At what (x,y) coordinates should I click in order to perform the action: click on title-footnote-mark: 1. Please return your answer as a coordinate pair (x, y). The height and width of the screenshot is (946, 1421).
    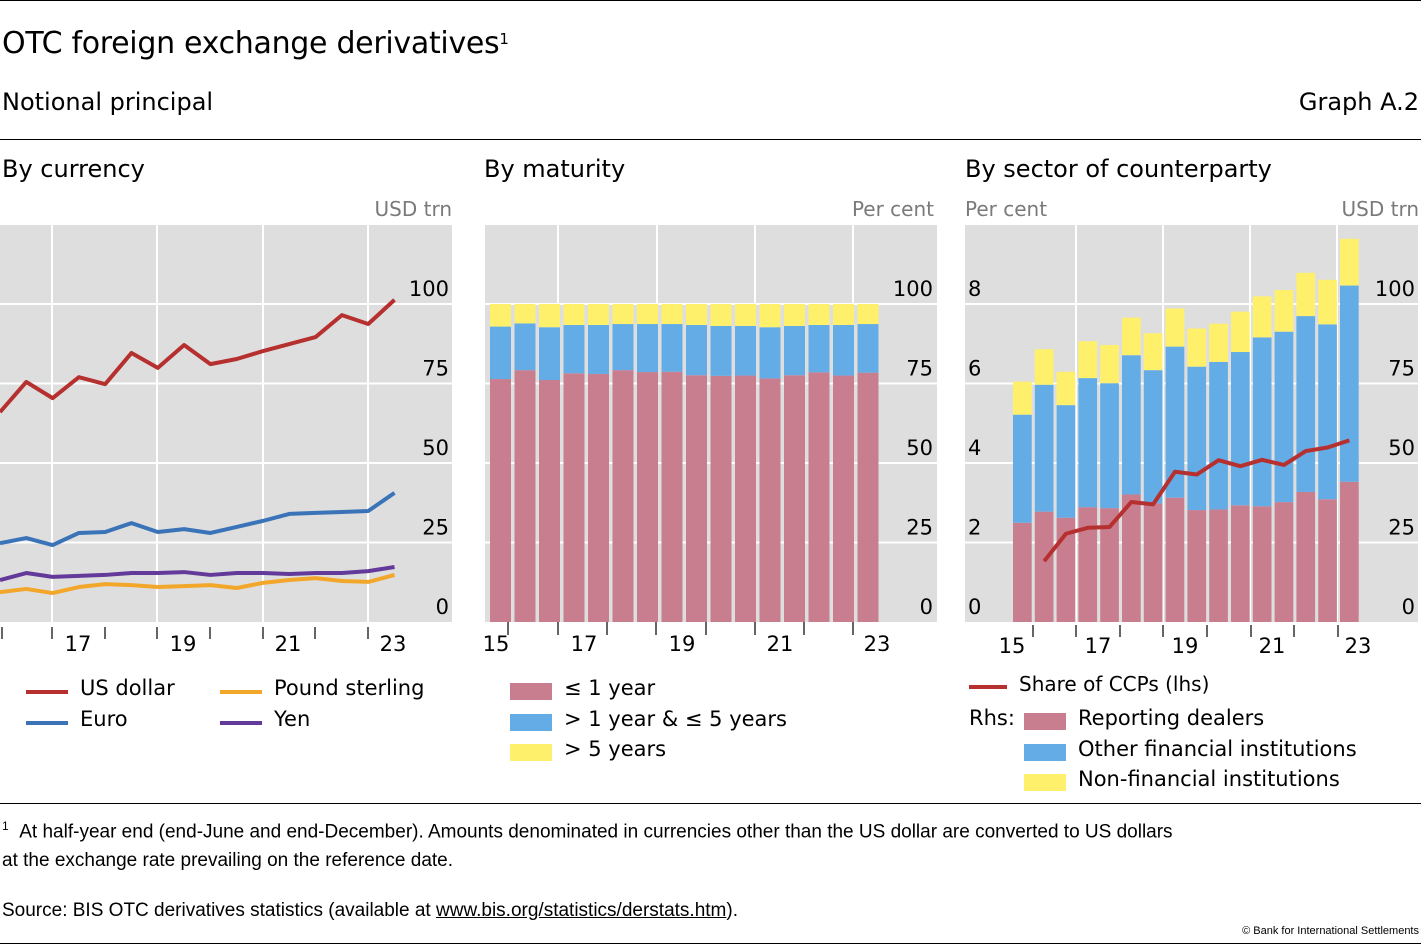
    Looking at the image, I should click on (504, 39).